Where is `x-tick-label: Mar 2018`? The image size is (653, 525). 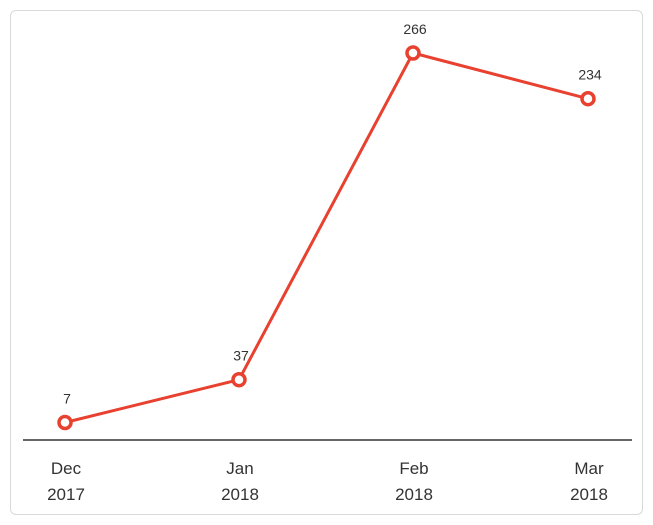 x-tick-label: Mar 2018 is located at coordinates (589, 481).